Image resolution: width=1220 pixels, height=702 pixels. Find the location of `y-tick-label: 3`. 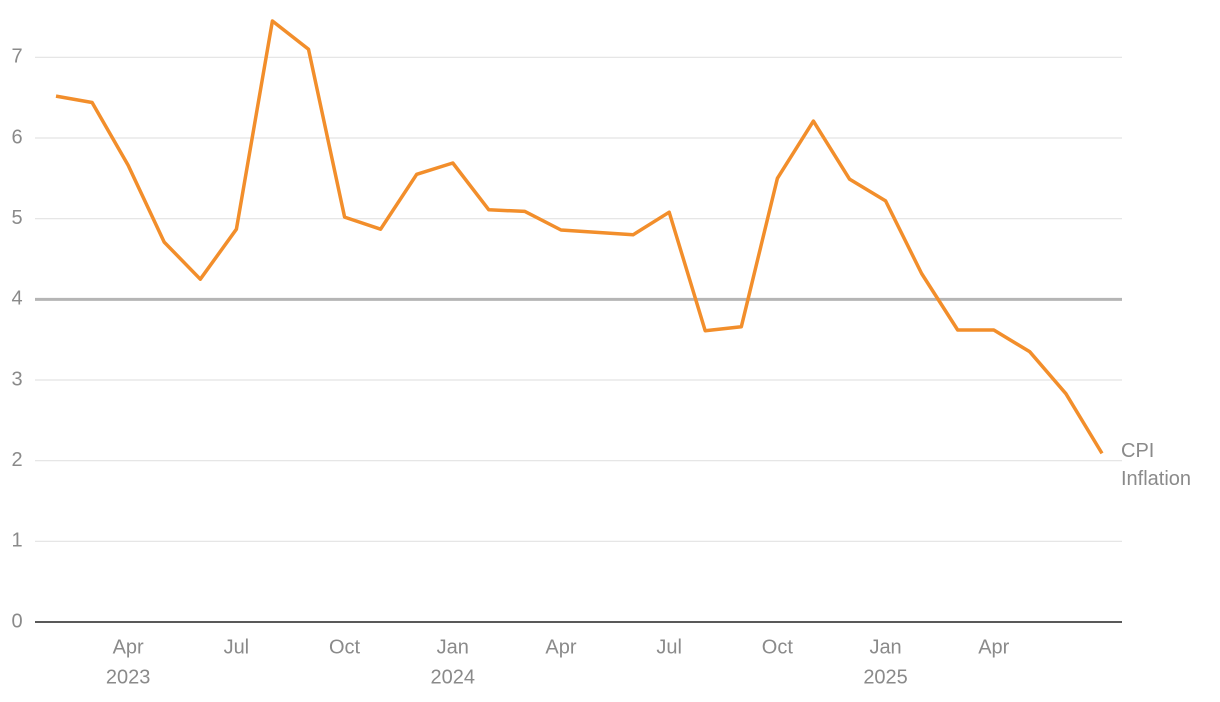

y-tick-label: 3 is located at coordinates (16, 379).